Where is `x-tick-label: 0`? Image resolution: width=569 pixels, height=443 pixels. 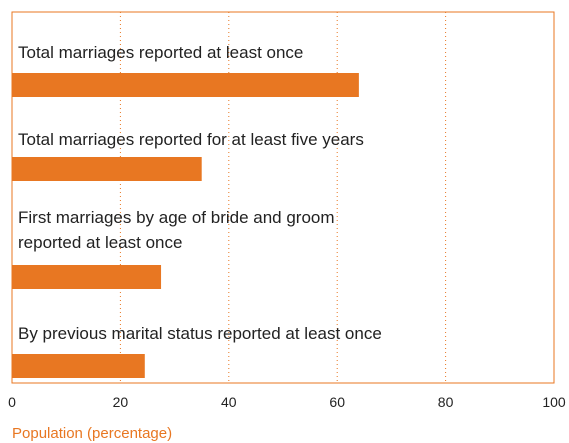 x-tick-label: 0 is located at coordinates (12, 402).